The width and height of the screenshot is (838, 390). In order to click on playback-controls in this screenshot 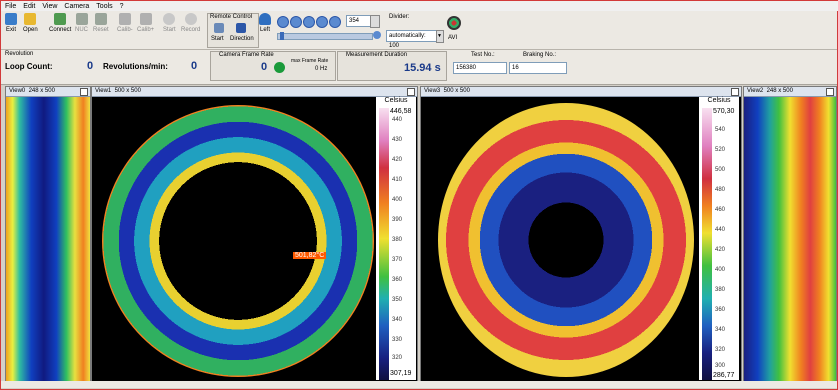, I will do `click(309, 22)`.